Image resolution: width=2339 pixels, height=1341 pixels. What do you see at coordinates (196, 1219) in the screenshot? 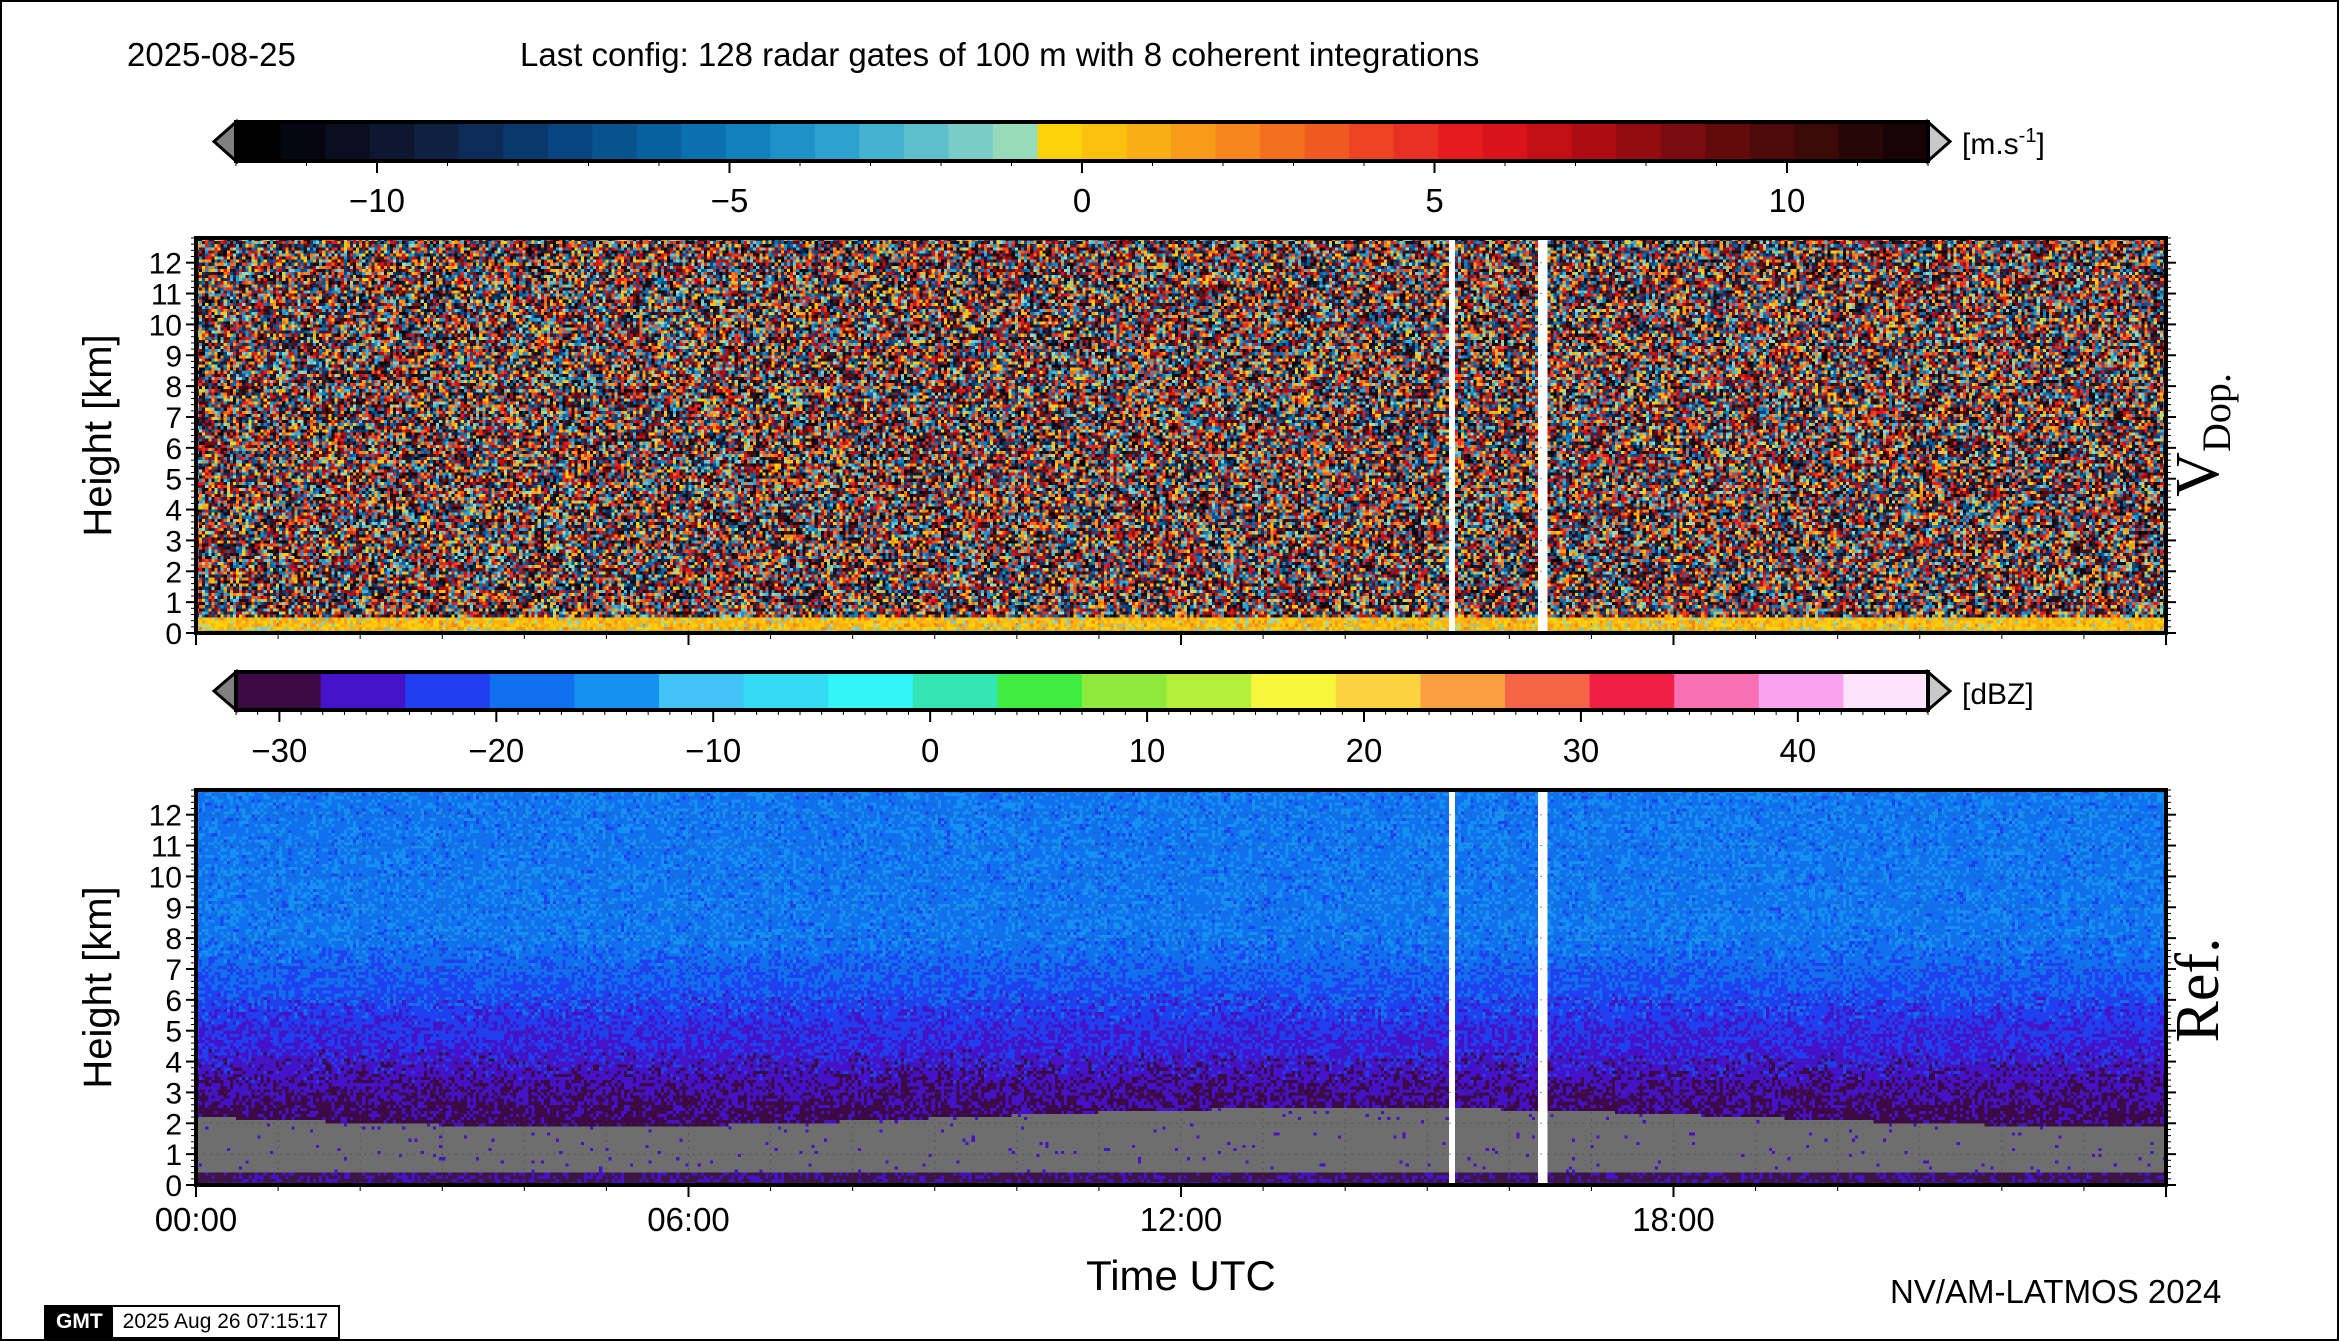
I see `x-tick-label: 00:00` at bounding box center [196, 1219].